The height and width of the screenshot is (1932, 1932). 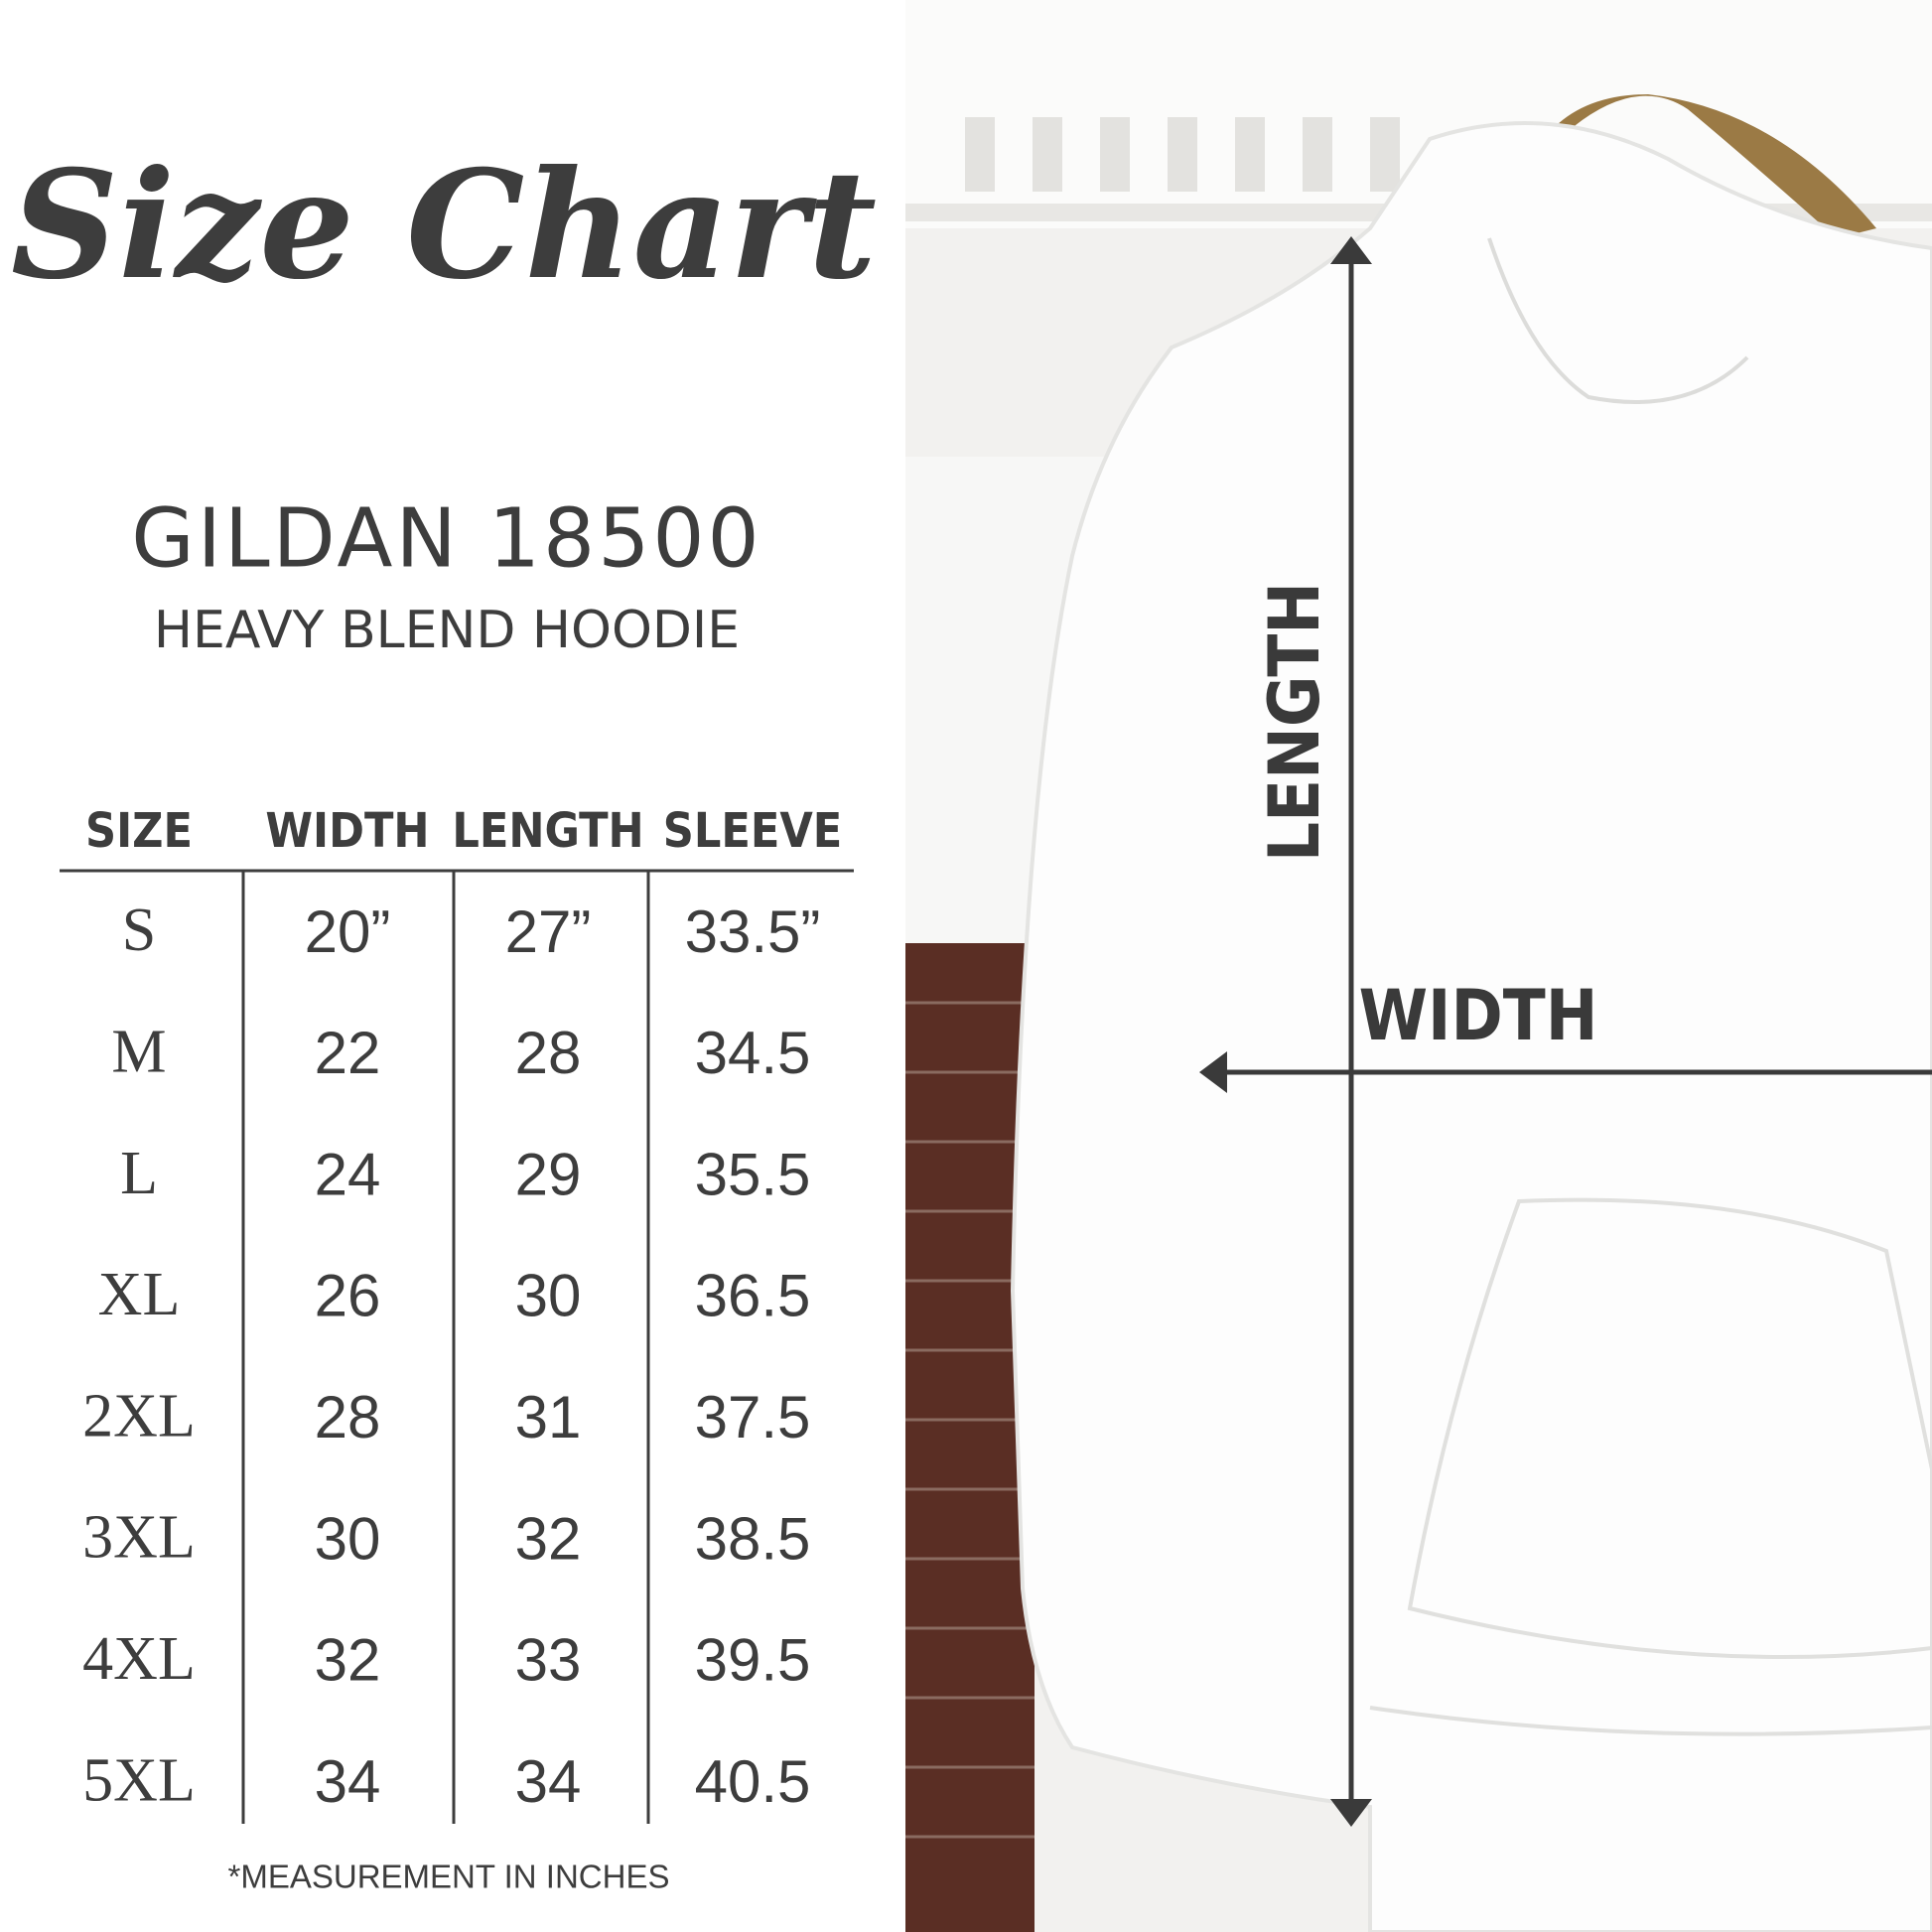 I want to click on title: Size Chart, so click(x=444, y=226).